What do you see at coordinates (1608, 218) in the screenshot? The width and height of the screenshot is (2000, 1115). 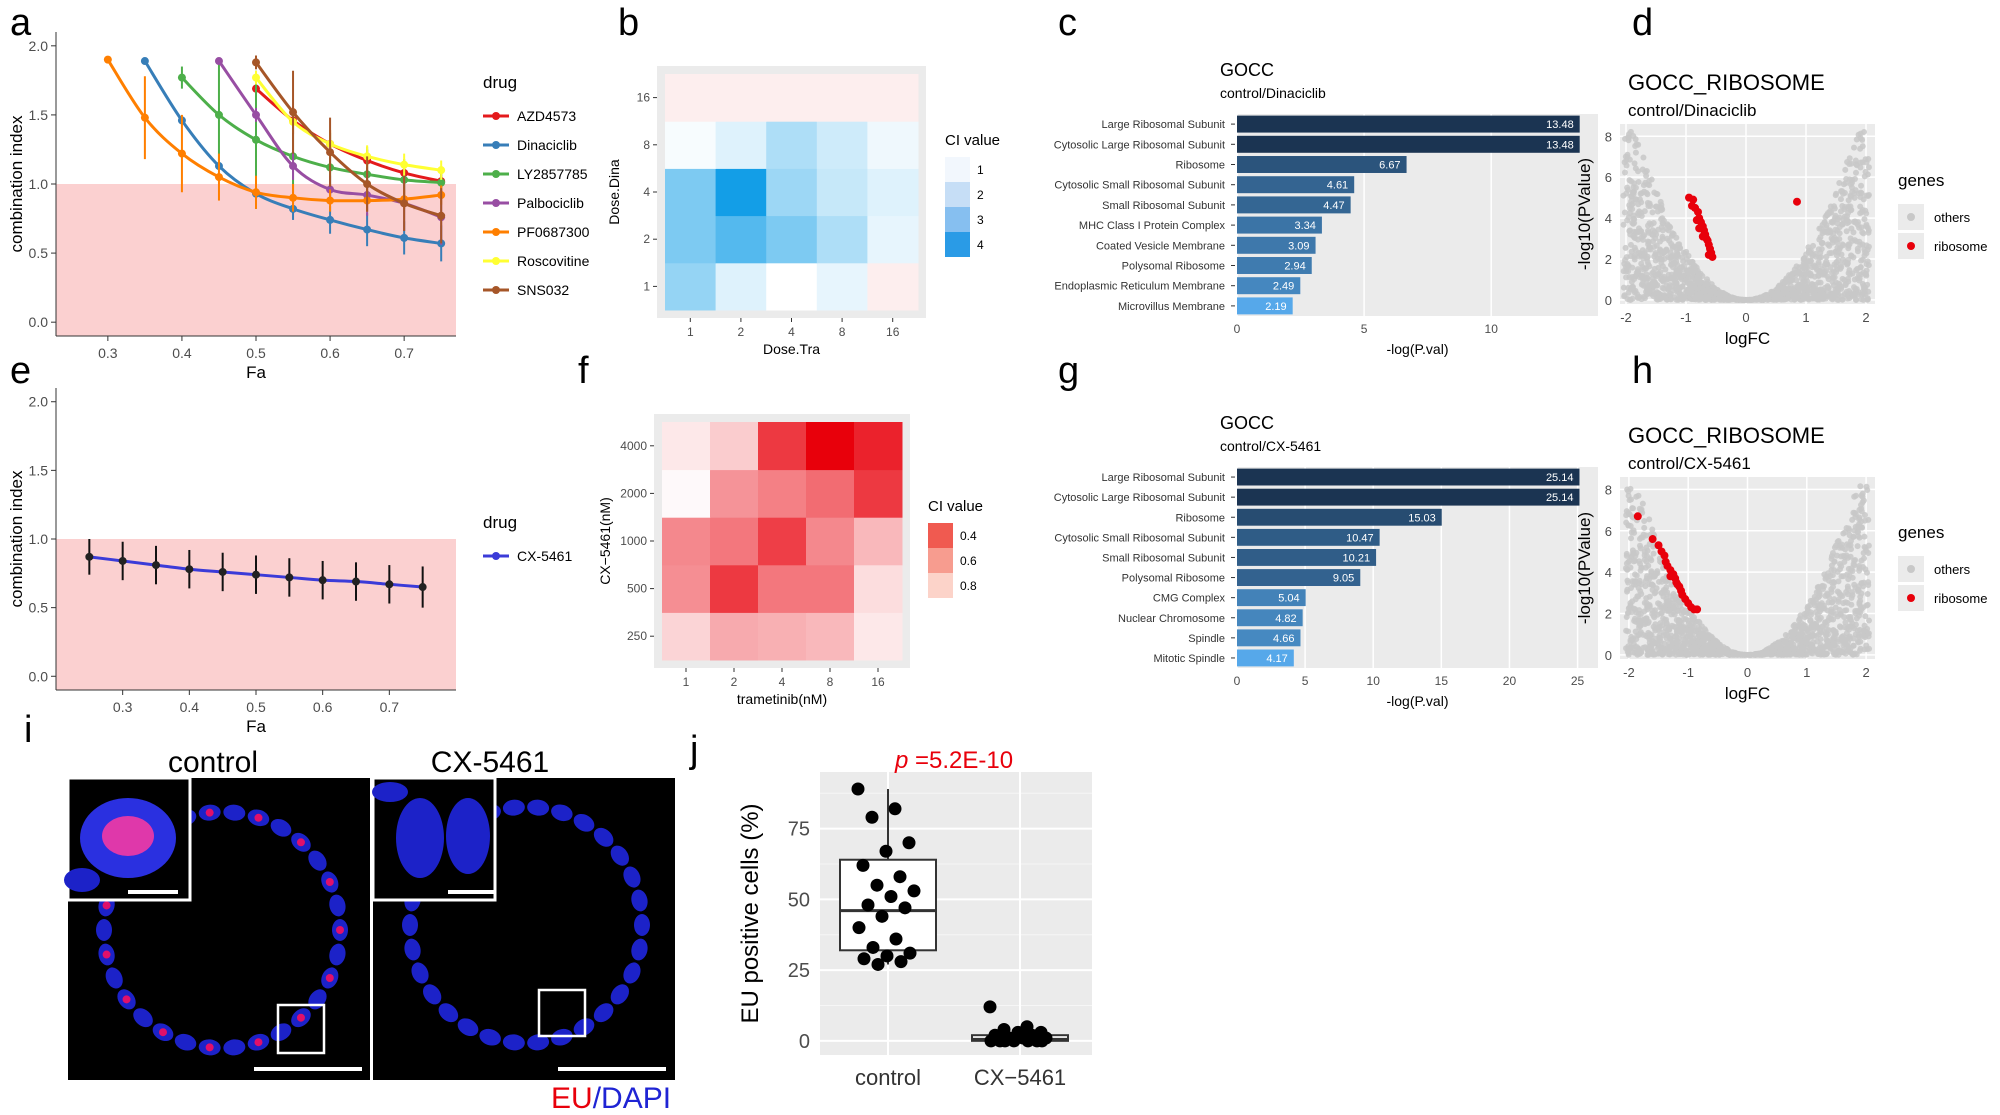 I see `y-tick-label: 4` at bounding box center [1608, 218].